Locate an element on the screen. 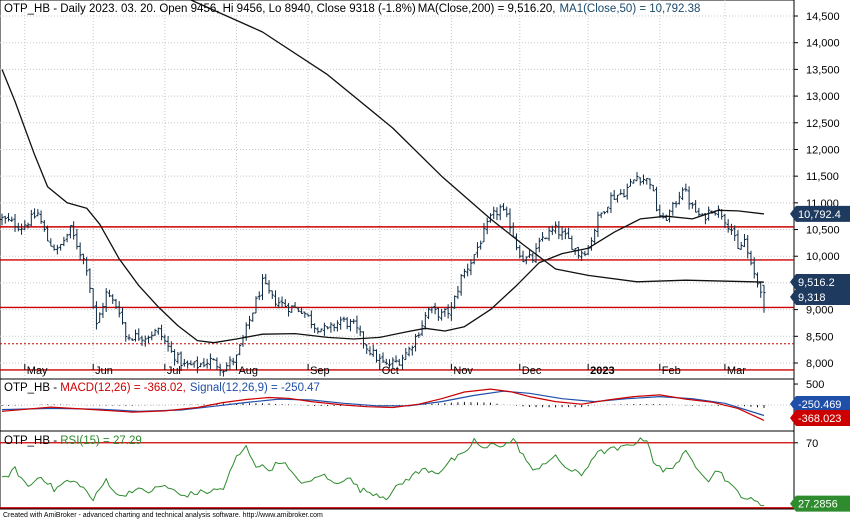 The image size is (850, 520). macd-badge-shape is located at coordinates (820, 418).